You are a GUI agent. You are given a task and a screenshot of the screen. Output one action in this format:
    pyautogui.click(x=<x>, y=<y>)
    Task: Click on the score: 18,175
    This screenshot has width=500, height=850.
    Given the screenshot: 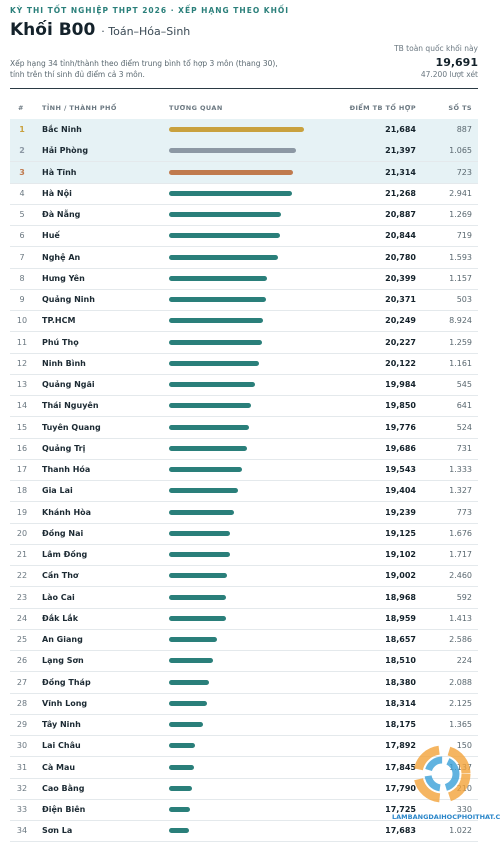 What is the action you would take?
    pyautogui.click(x=400, y=724)
    